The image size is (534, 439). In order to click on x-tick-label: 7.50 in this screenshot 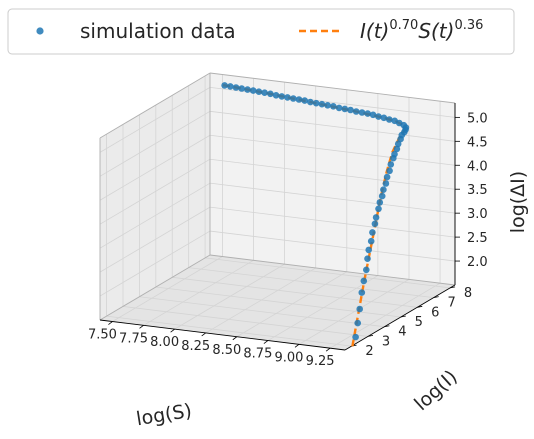, I will do `click(102, 335)`.